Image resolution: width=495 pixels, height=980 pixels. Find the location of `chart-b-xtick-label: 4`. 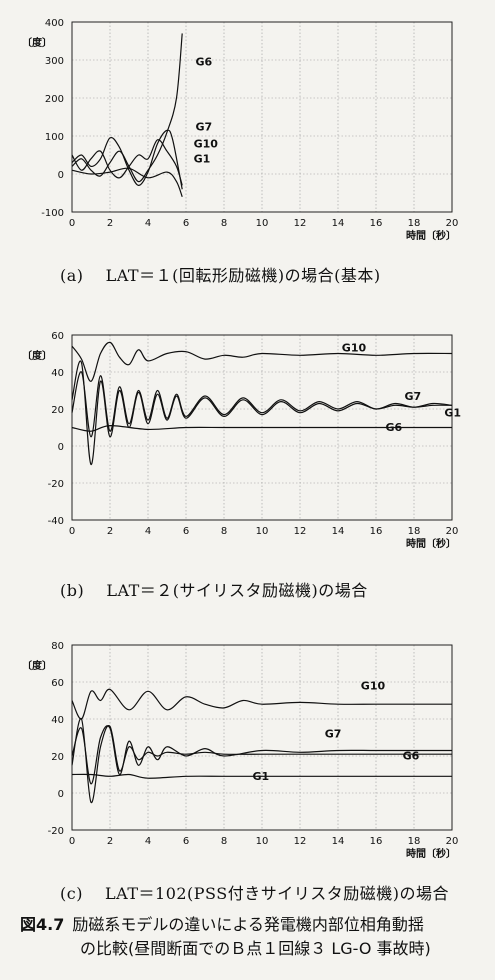

chart-b-xtick-label: 4 is located at coordinates (148, 531).